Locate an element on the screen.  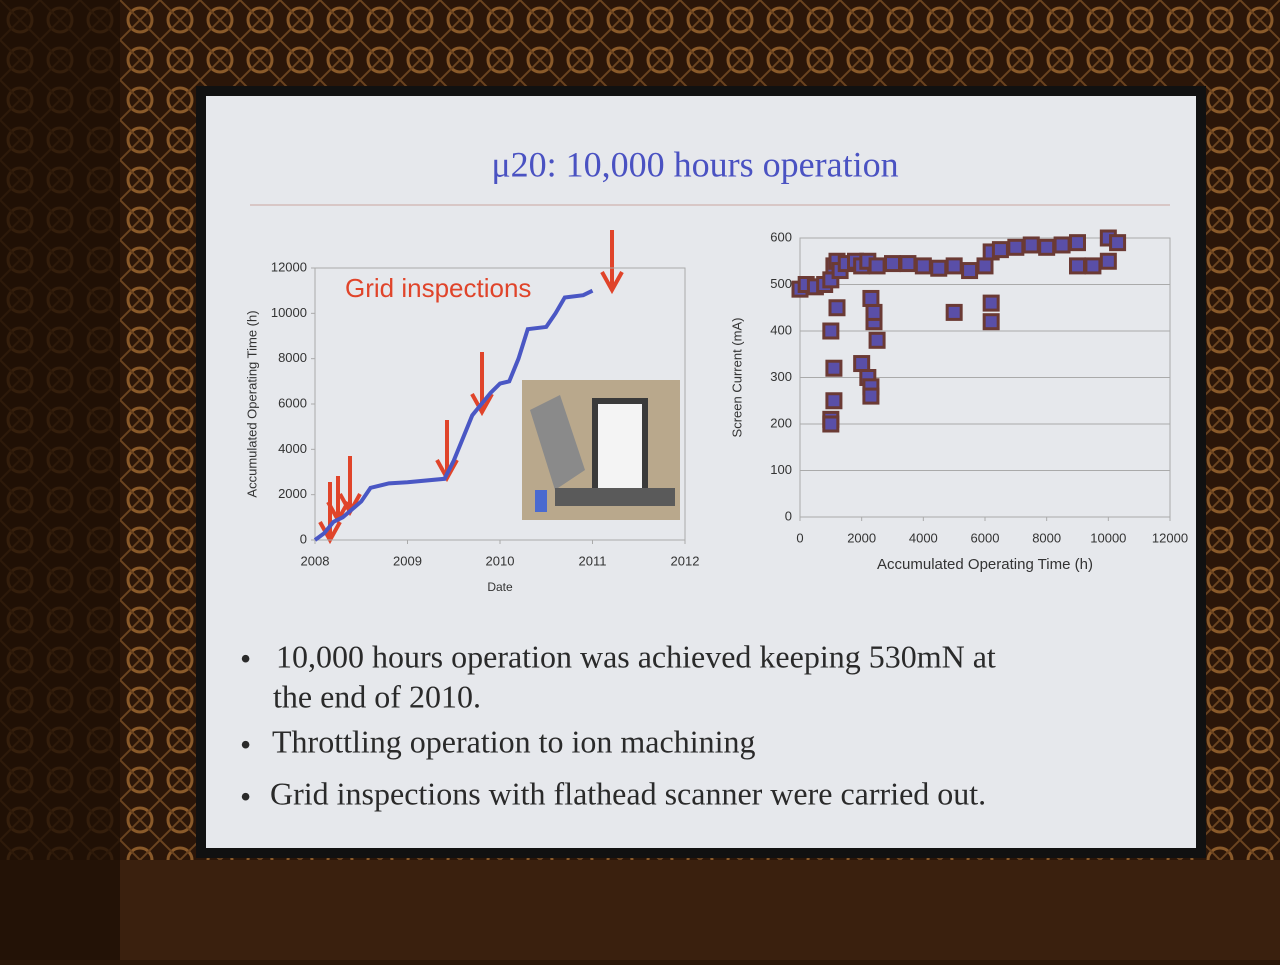
line is located at coordinates (453, 415).